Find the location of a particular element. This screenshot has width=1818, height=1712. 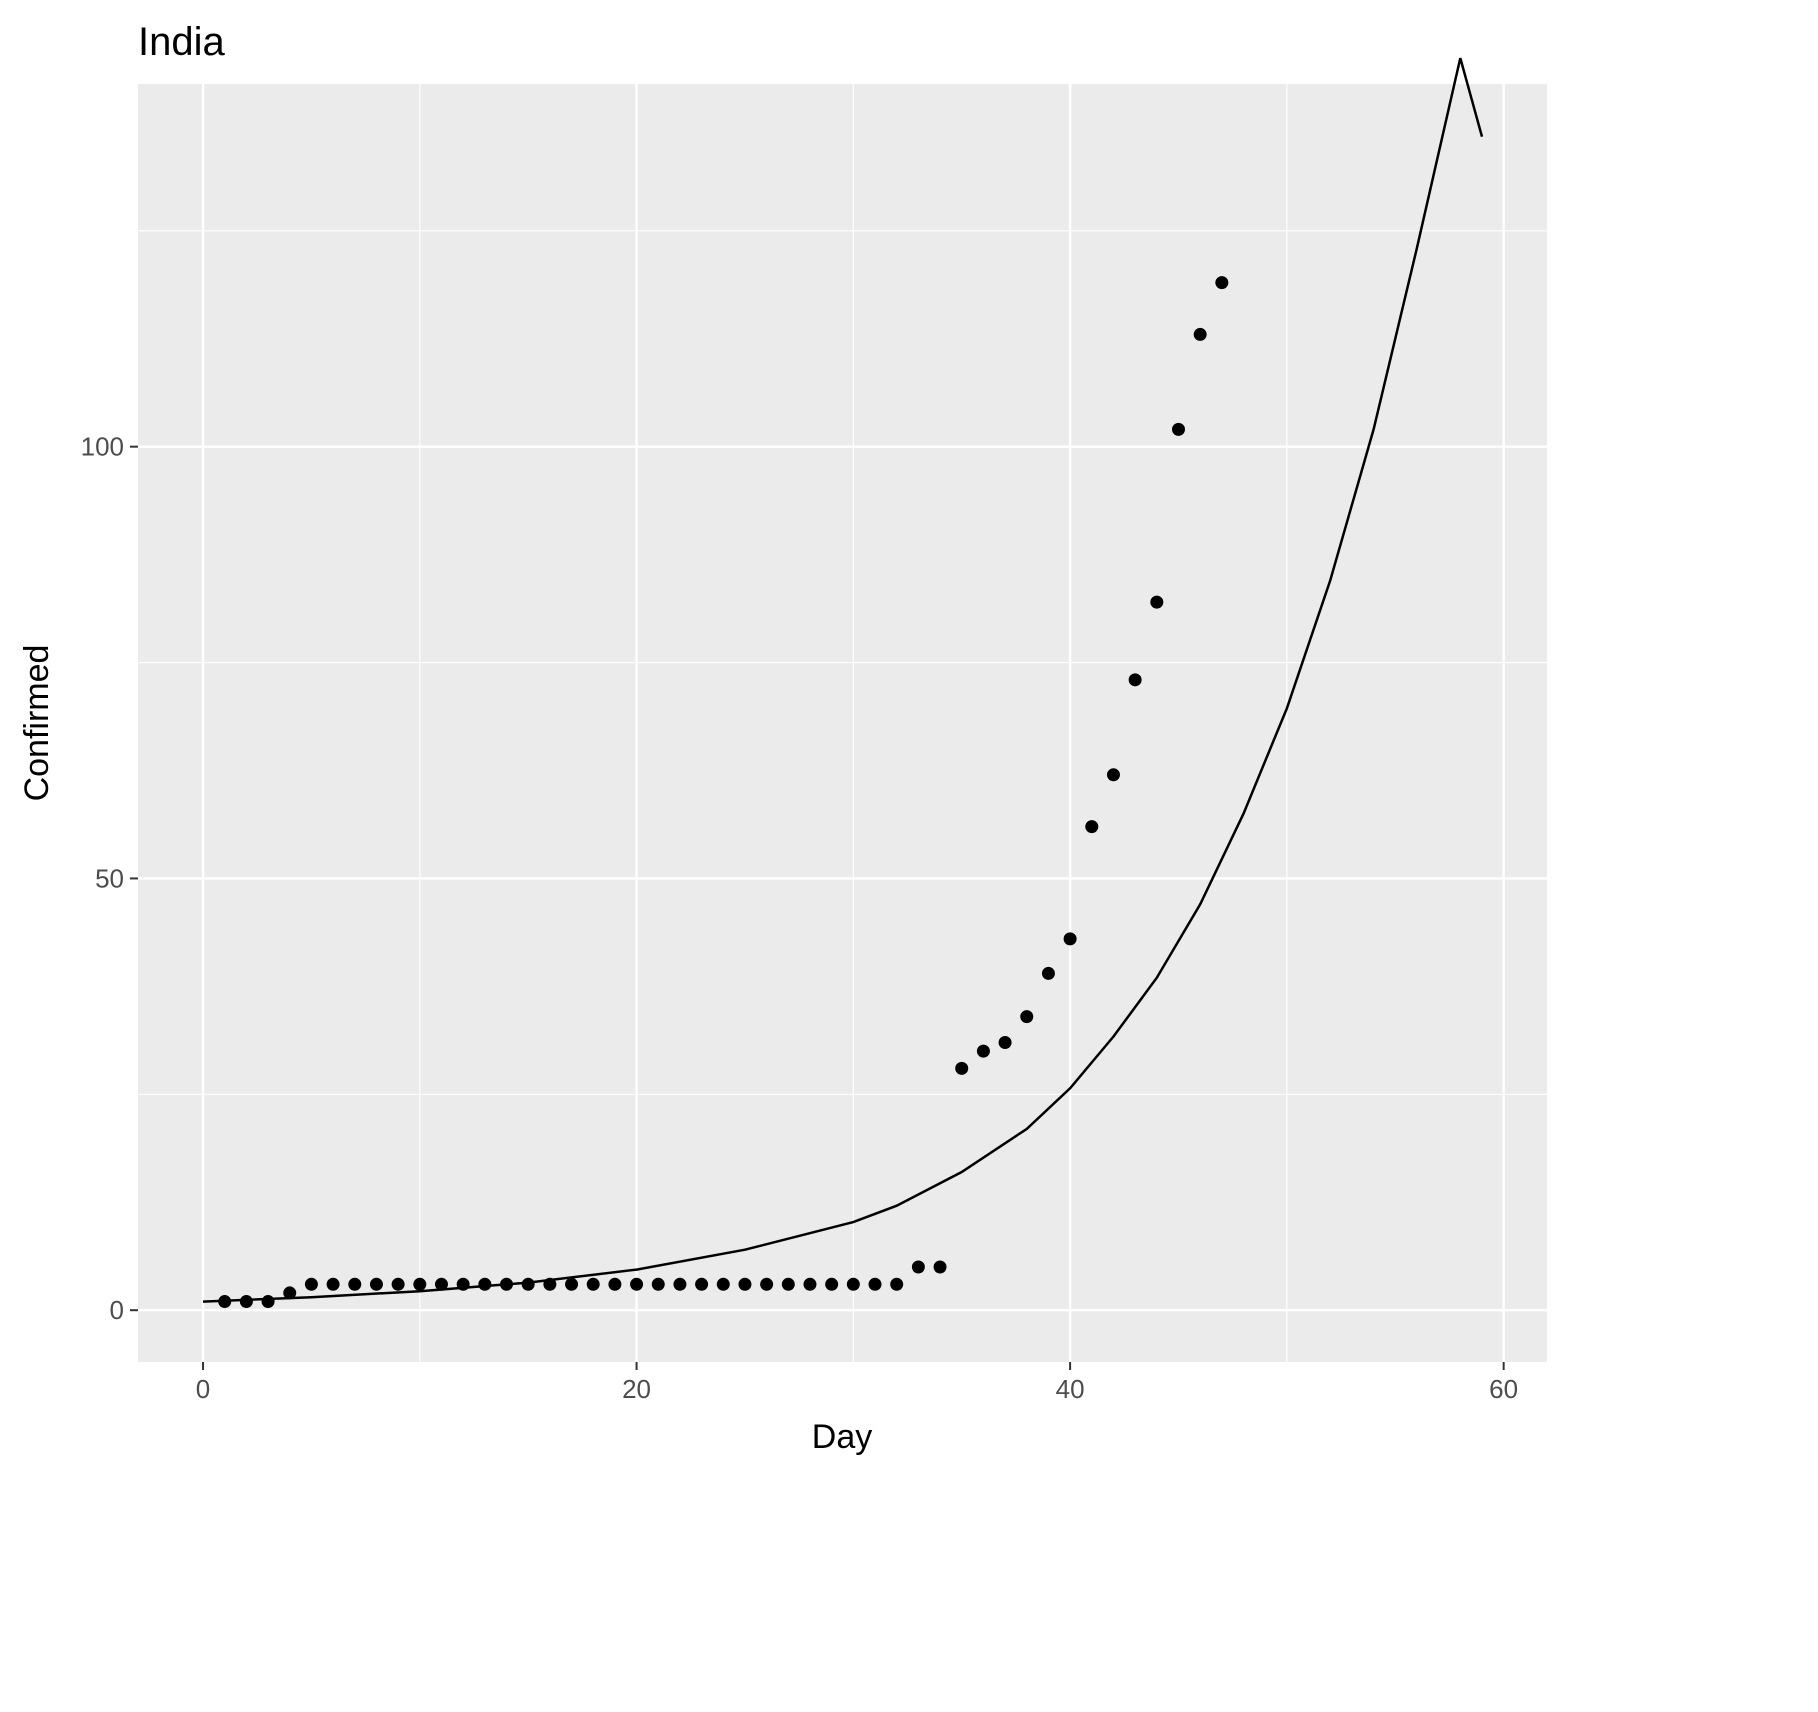

chart-title: India is located at coordinates (181, 42).